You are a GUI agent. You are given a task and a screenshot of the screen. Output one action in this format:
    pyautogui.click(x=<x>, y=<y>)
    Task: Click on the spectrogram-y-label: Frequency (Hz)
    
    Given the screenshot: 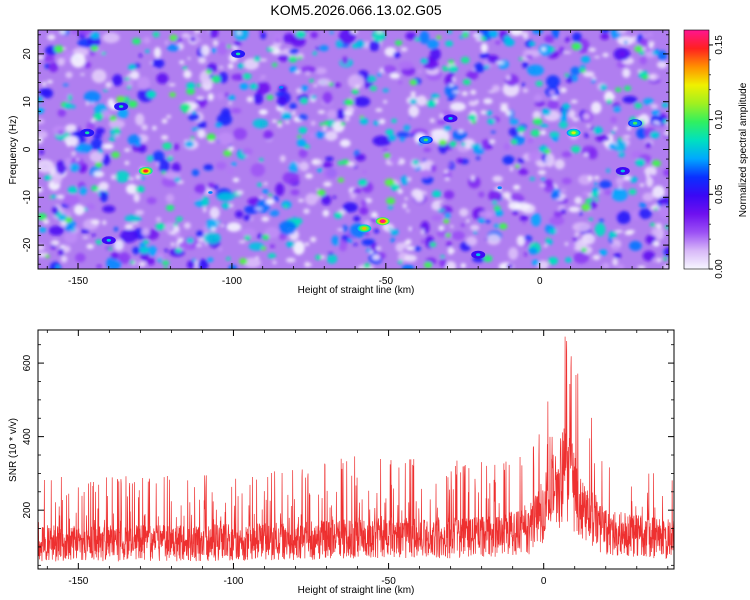 What is the action you would take?
    pyautogui.click(x=13, y=150)
    